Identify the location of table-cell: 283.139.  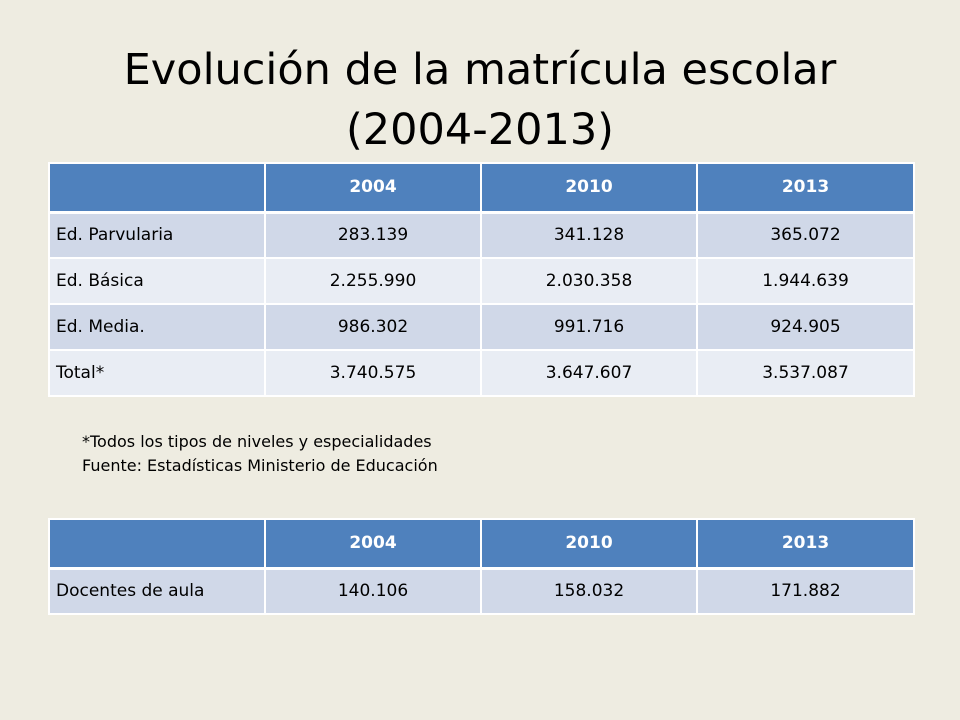
(373, 235).